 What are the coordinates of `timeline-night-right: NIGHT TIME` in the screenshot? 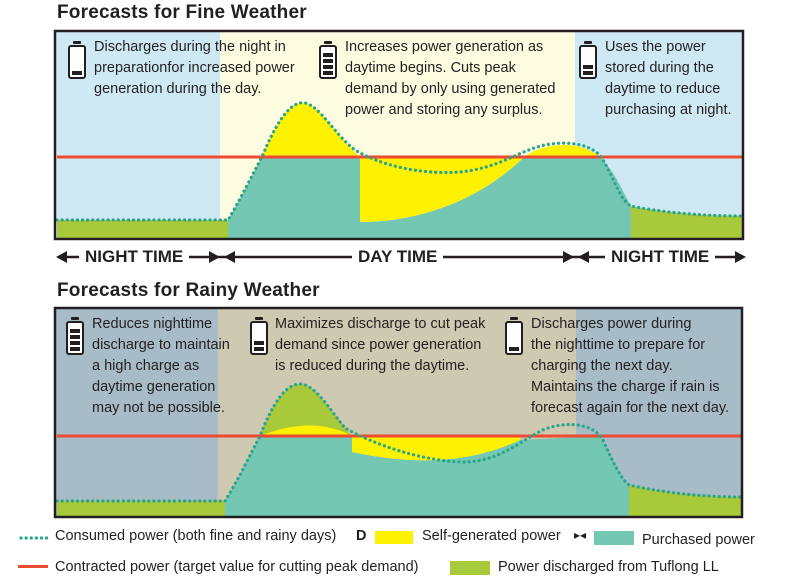 It's located at (660, 257).